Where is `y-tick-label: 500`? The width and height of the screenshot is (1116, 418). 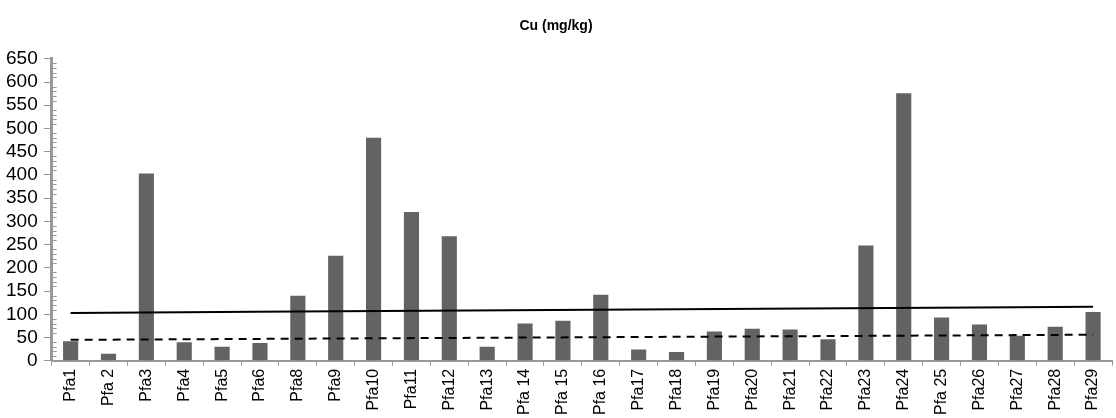 y-tick-label: 500 is located at coordinates (22, 127).